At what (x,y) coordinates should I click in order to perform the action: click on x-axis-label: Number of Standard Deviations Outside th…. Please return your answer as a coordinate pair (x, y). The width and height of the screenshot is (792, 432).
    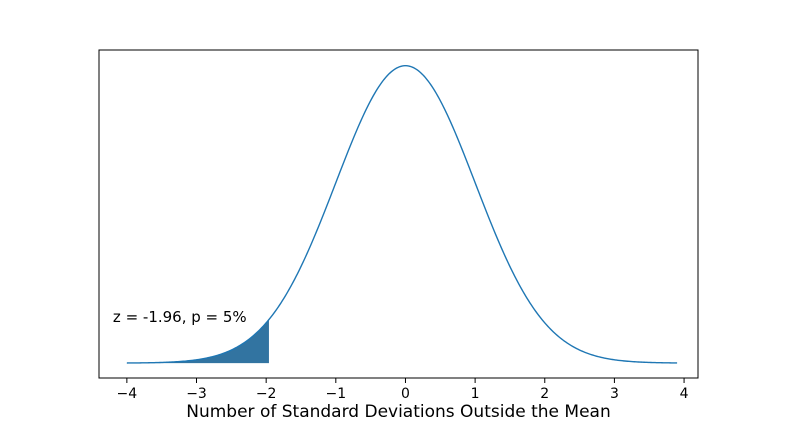
    Looking at the image, I should click on (398, 412).